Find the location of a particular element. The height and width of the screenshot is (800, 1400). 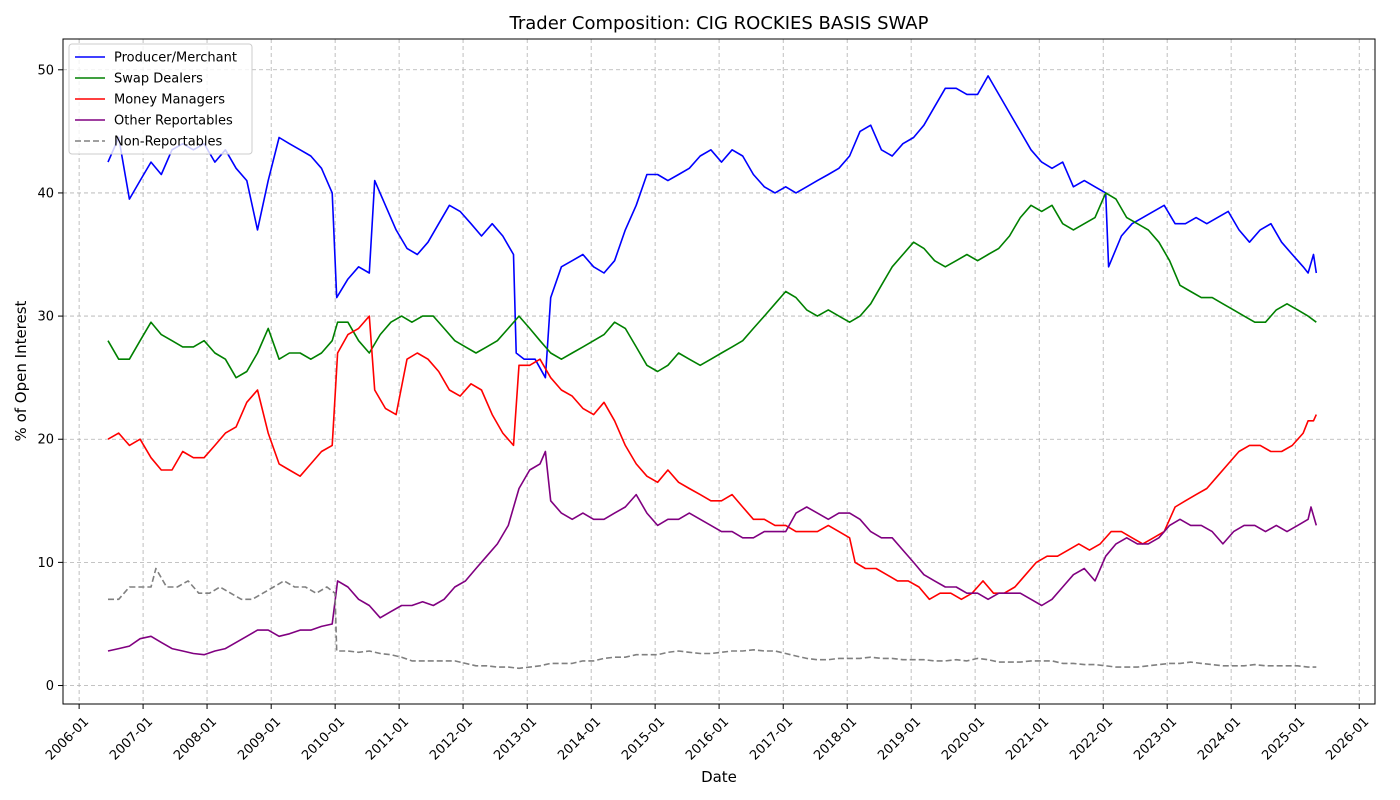

y-tick-label: 20 is located at coordinates (45, 440).